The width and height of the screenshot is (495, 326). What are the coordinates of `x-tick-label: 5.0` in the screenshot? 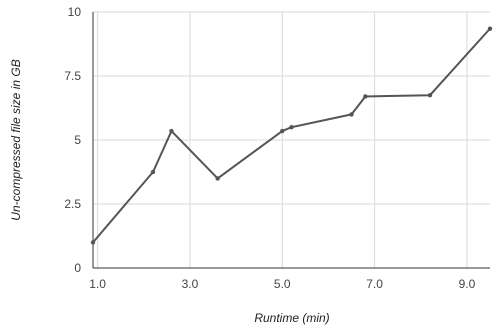 It's located at (282, 284).